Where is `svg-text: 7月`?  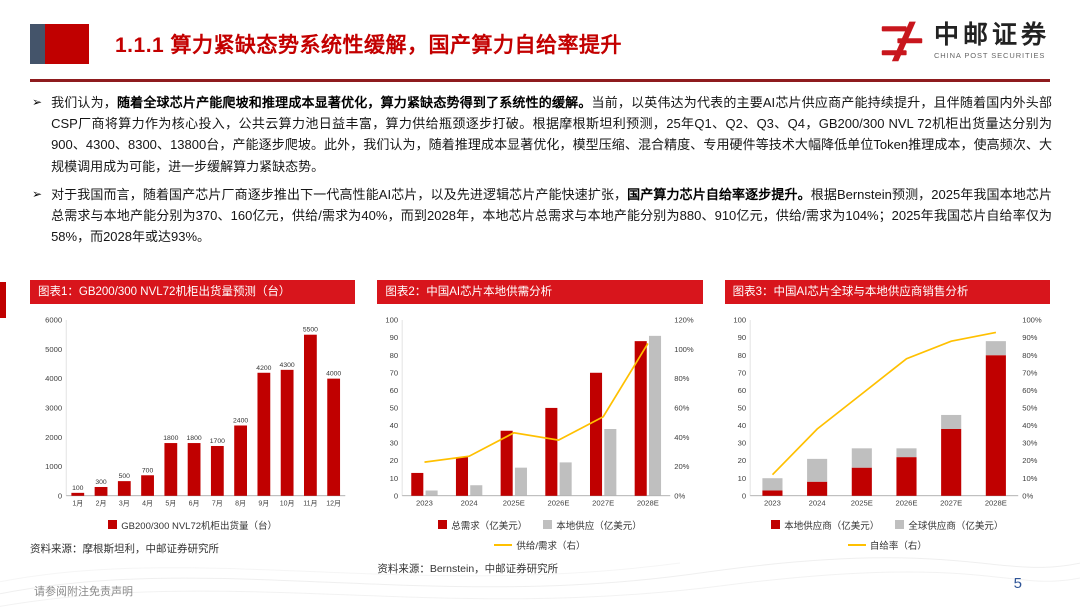 svg-text: 7月 is located at coordinates (217, 503).